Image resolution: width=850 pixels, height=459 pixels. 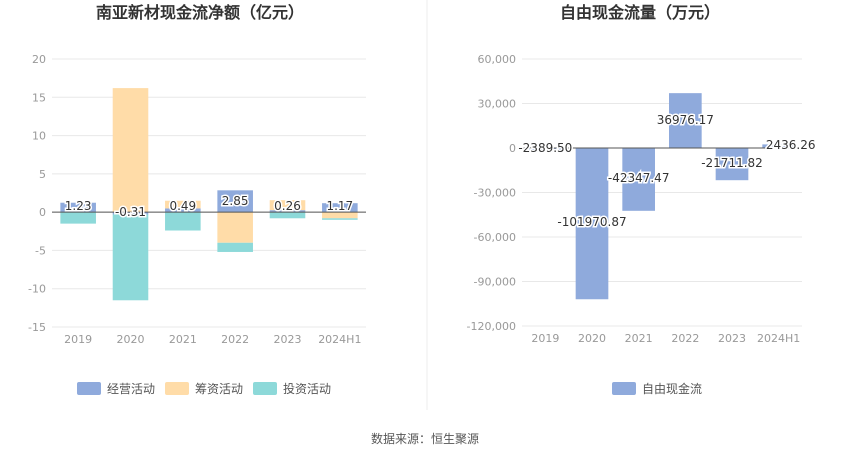 I want to click on y-tick-label: 60,000, so click(x=497, y=59).